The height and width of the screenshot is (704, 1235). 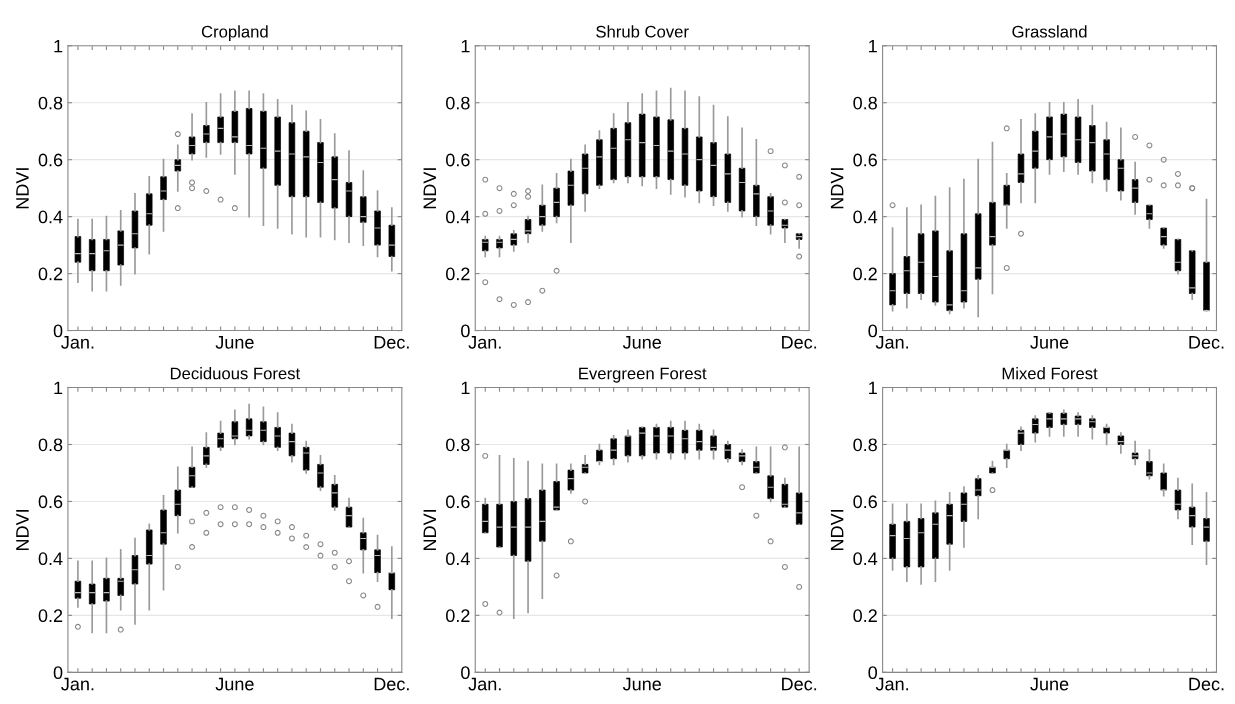 I want to click on chart-title: Deciduous Forest, so click(x=235, y=373).